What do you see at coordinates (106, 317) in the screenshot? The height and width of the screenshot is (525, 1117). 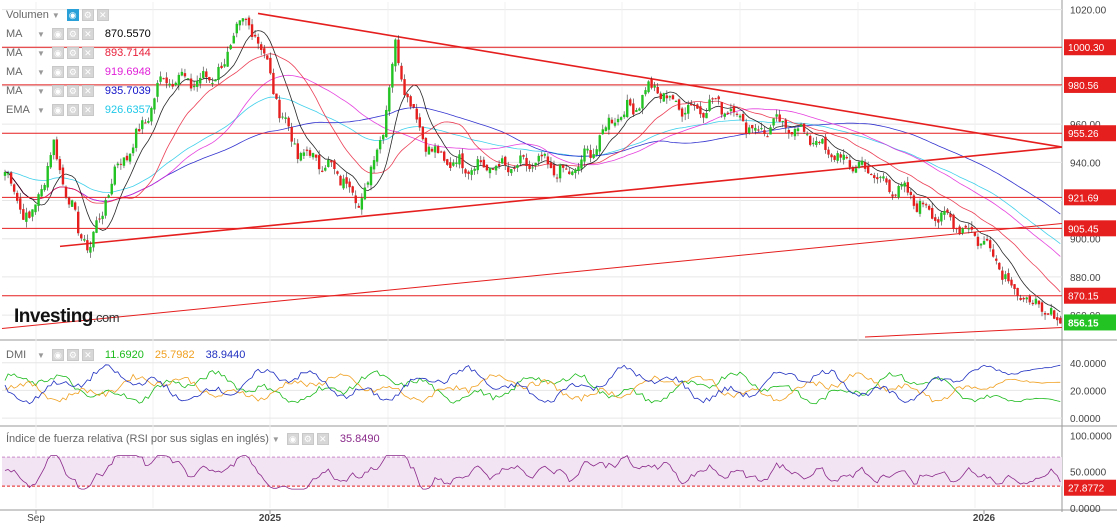 I see `logo-suffix: .com` at bounding box center [106, 317].